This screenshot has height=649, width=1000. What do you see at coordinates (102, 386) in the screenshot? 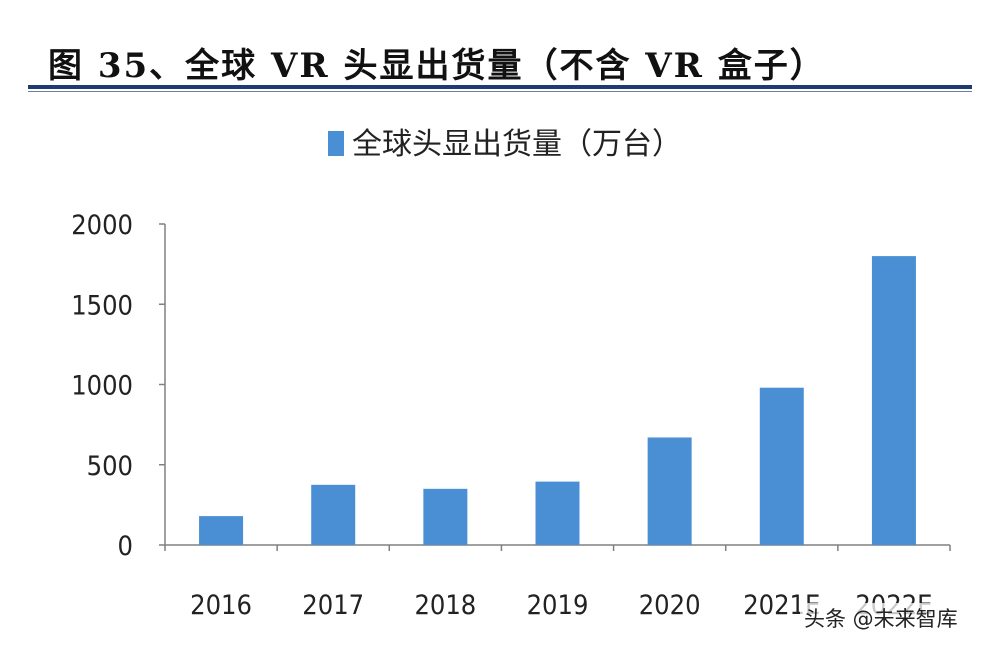
I see `y-tick-label: 1000` at bounding box center [102, 386].